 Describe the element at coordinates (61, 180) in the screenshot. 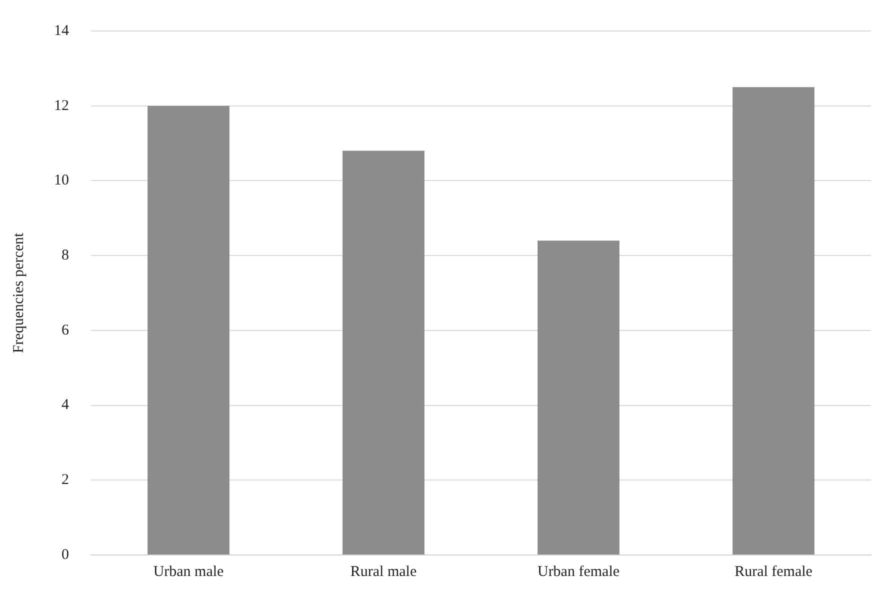

I see `y-tick-label: 10` at that location.